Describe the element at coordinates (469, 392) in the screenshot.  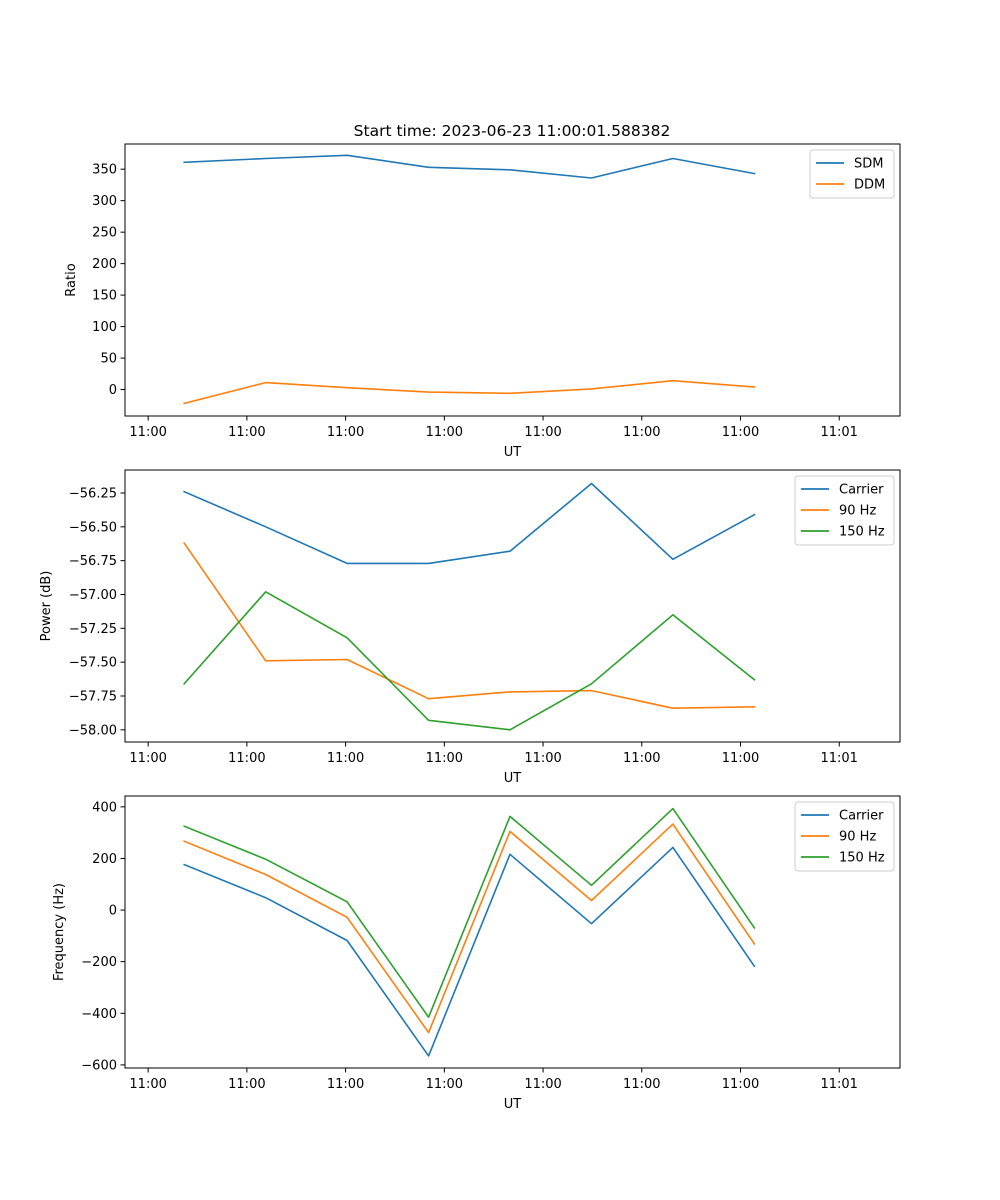
I see `series-line-ddm` at that location.